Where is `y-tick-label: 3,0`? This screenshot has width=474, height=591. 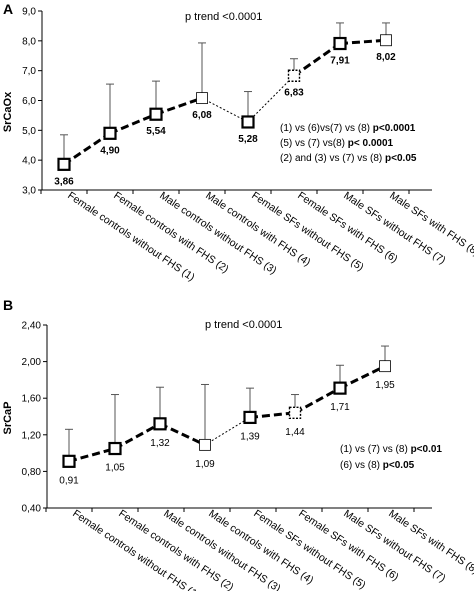
y-tick-label: 3,0 is located at coordinates (29, 191).